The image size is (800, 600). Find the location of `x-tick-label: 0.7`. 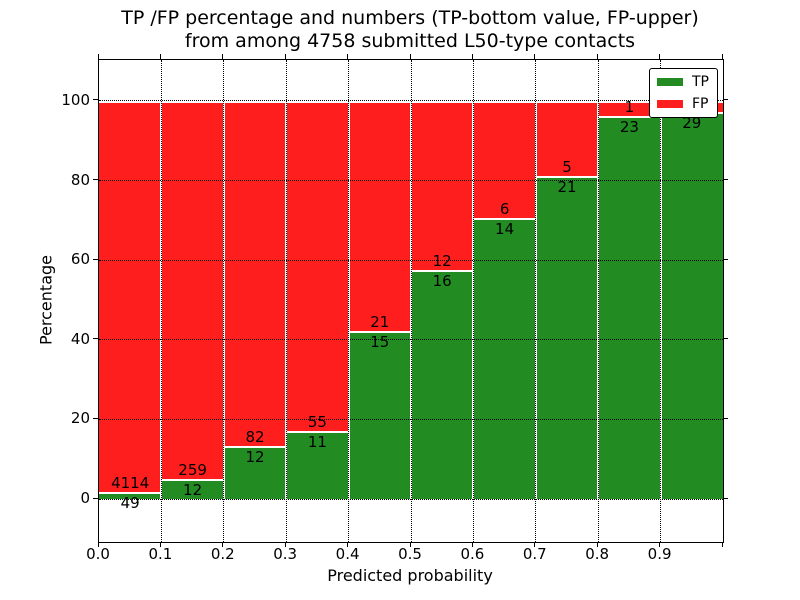

x-tick-label: 0.7 is located at coordinates (534, 554).